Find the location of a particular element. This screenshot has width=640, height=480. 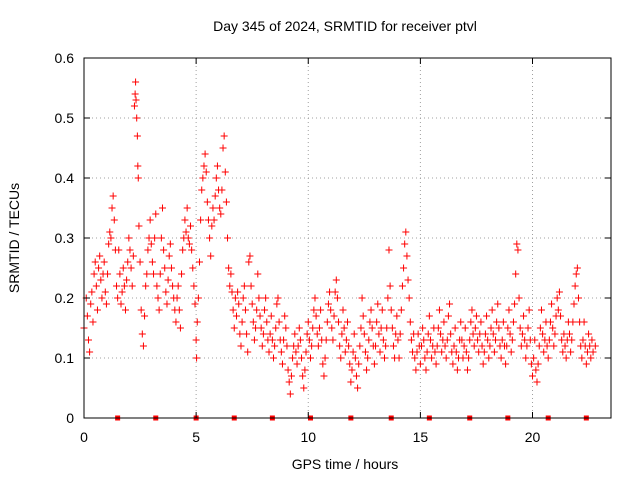

x-tick-label: 10 is located at coordinates (308, 437).